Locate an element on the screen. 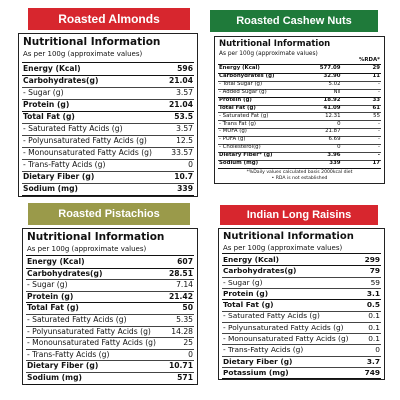  panel-heading: Roasted Pistachios is located at coordinates (109, 214).